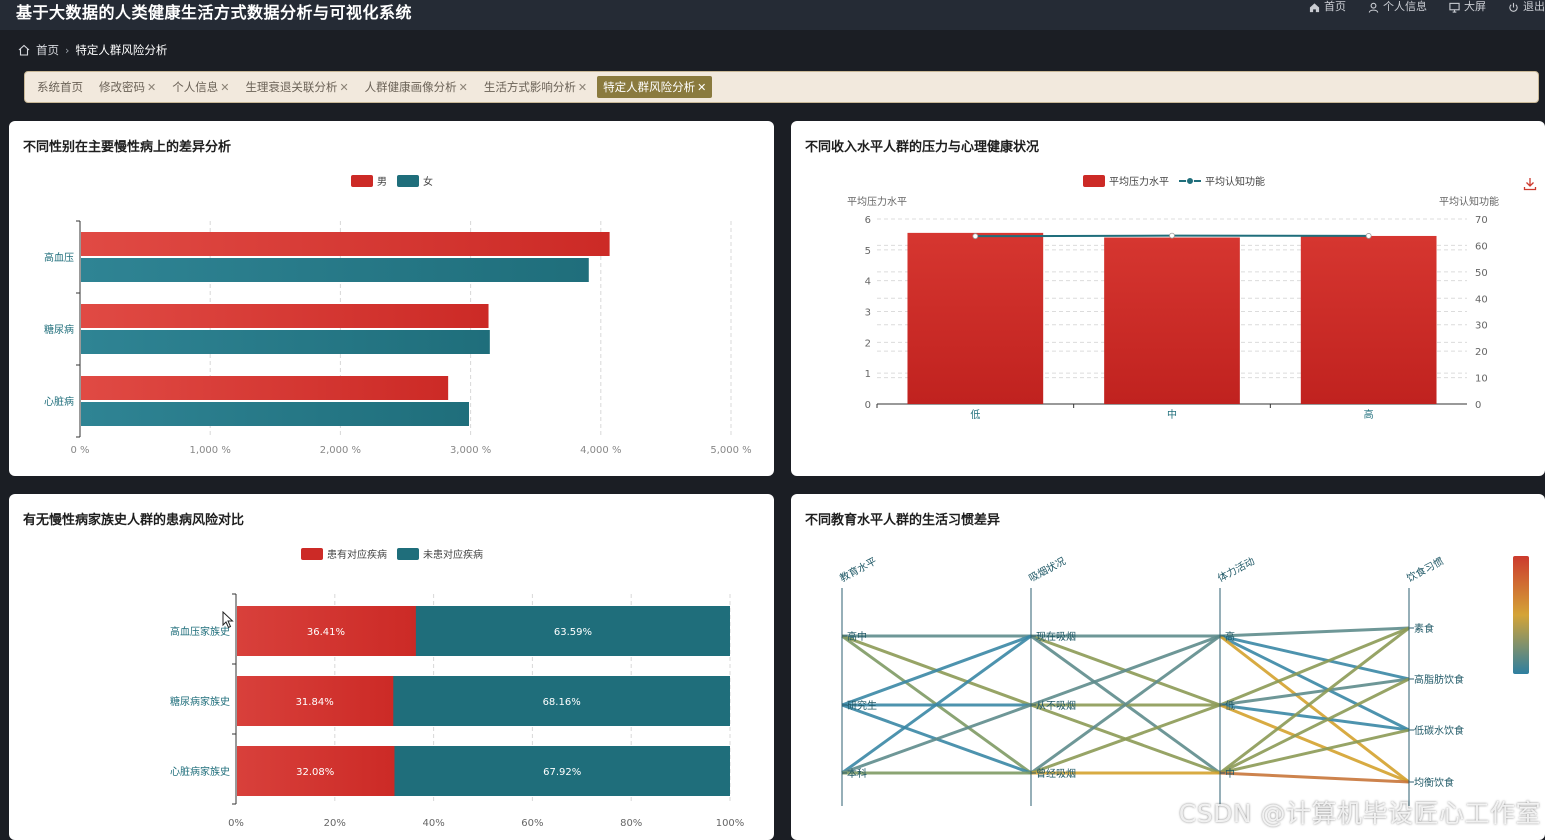 This screenshot has width=1545, height=840. What do you see at coordinates (1454, 7) in the screenshot?
I see `monitor-icon` at bounding box center [1454, 7].